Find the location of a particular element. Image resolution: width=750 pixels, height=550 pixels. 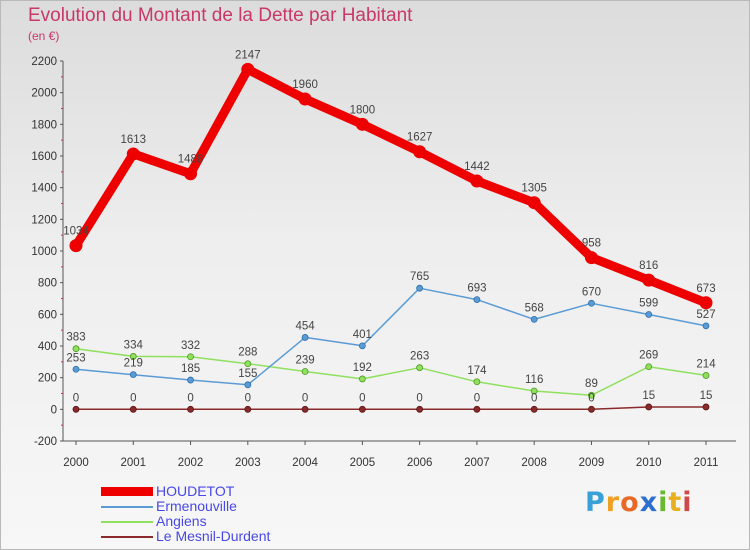

data-label-ermenouville: 599 is located at coordinates (648, 303).